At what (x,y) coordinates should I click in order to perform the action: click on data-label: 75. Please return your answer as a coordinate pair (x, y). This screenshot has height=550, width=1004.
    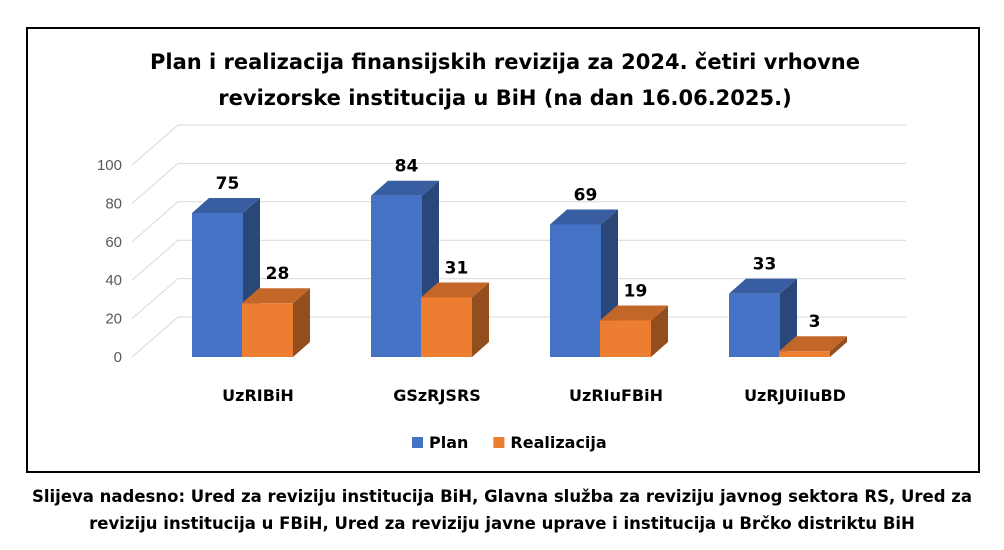
    Looking at the image, I should click on (228, 184).